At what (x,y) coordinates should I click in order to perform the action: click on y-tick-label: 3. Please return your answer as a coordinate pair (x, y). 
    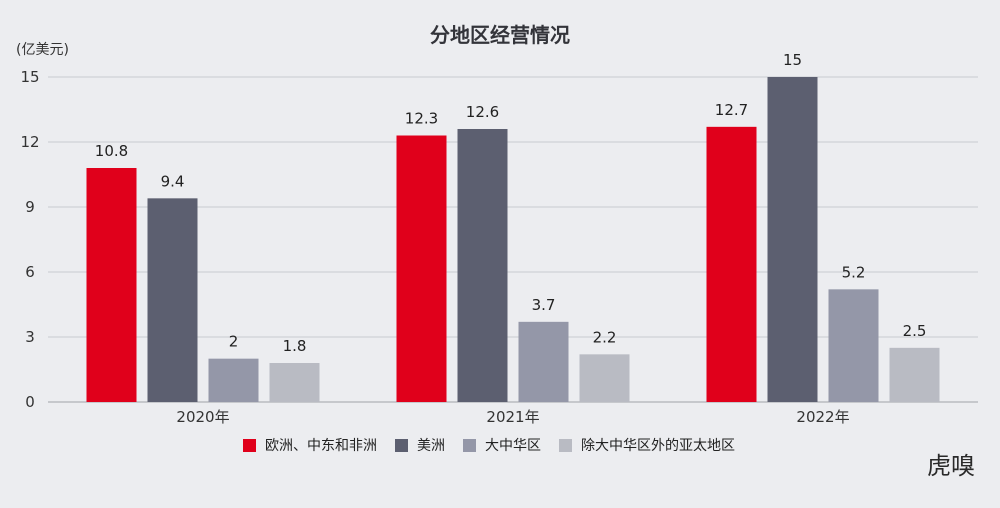
    Looking at the image, I should click on (30, 337).